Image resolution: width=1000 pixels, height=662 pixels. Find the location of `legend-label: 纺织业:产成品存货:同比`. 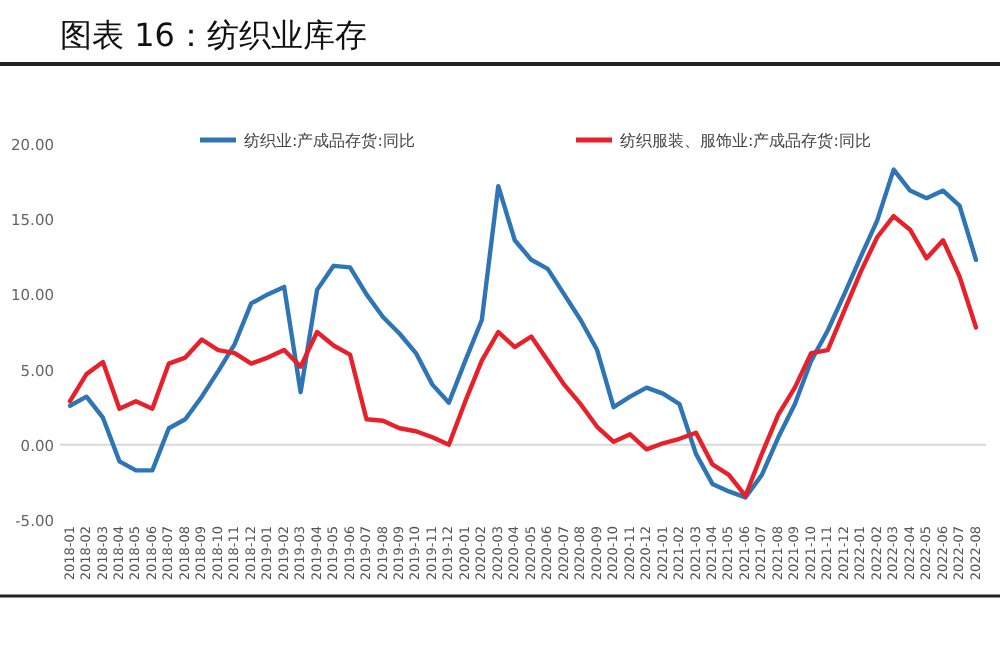

legend-label: 纺织业:产成品存货:同比 is located at coordinates (329, 141).